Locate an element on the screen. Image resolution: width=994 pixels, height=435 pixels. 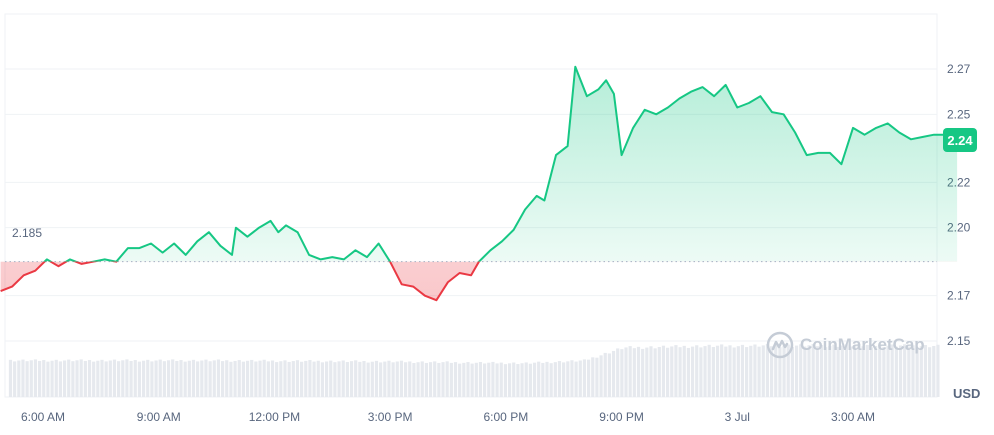
x-tick-label: 6:00 PM is located at coordinates (506, 417).